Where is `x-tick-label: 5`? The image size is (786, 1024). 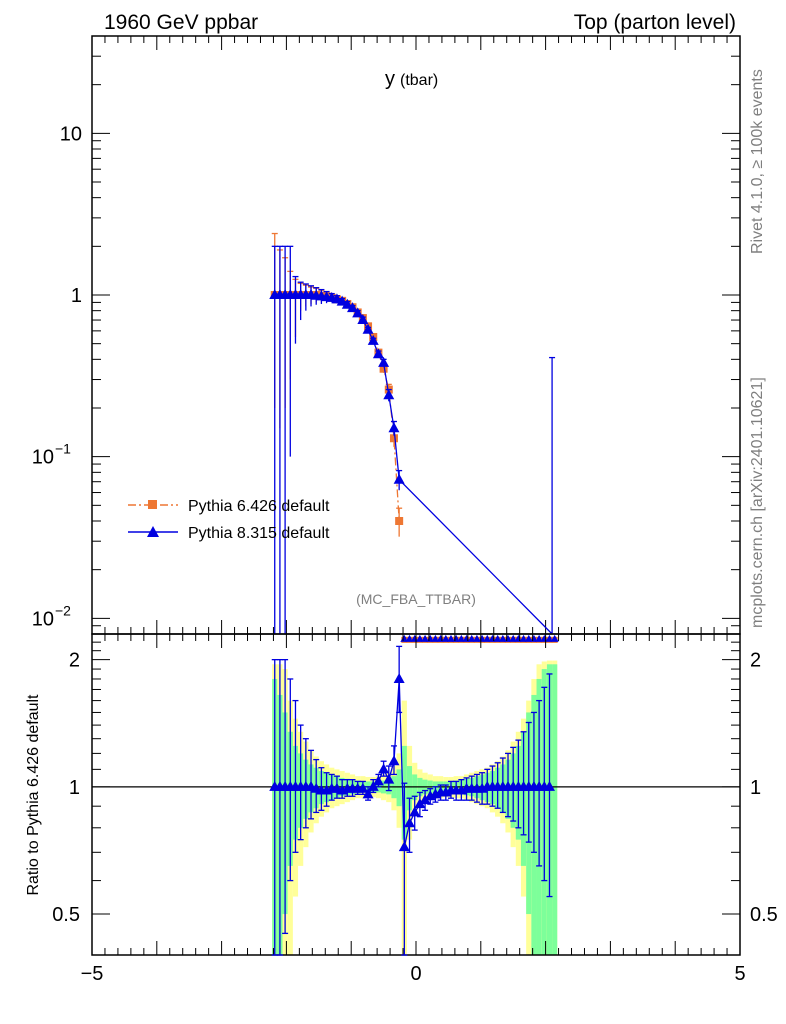
x-tick-label: 5 is located at coordinates (739, 974).